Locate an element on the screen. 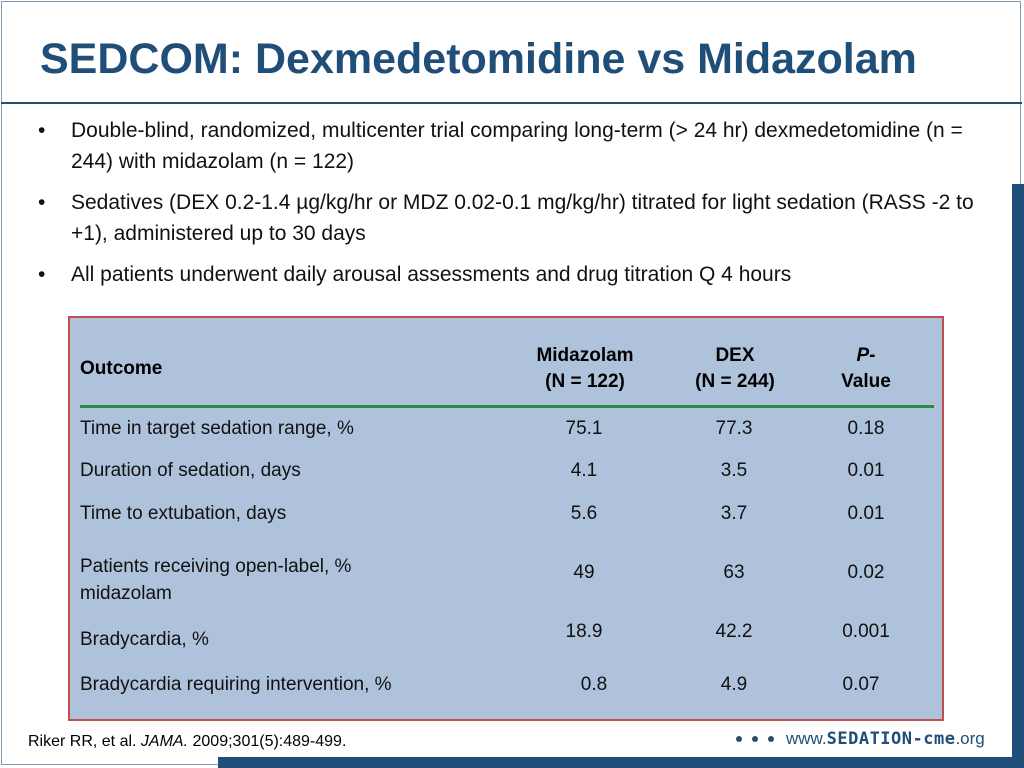 This screenshot has width=1024, height=768. logo-dots-icon is located at coordinates (755, 739).